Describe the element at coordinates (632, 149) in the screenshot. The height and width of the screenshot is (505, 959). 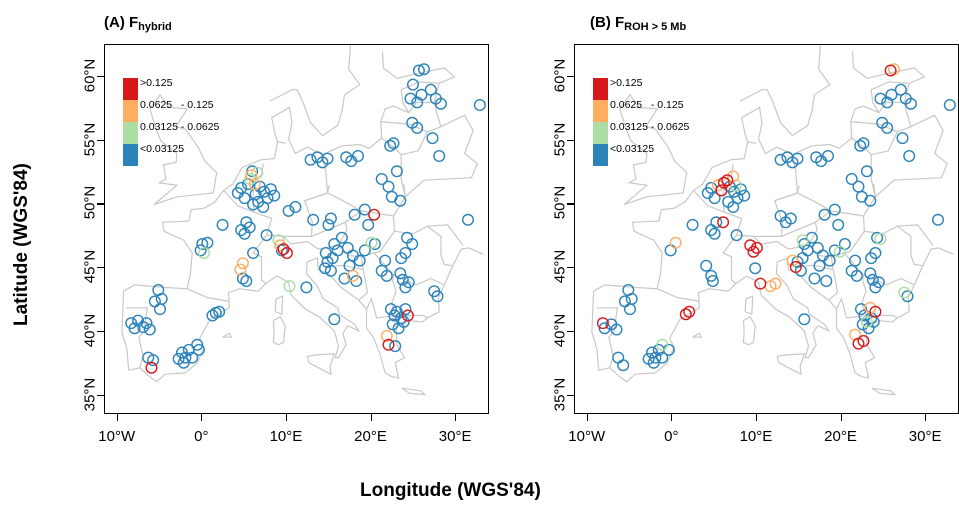
I see `legend-label-low: <0.03125` at that location.